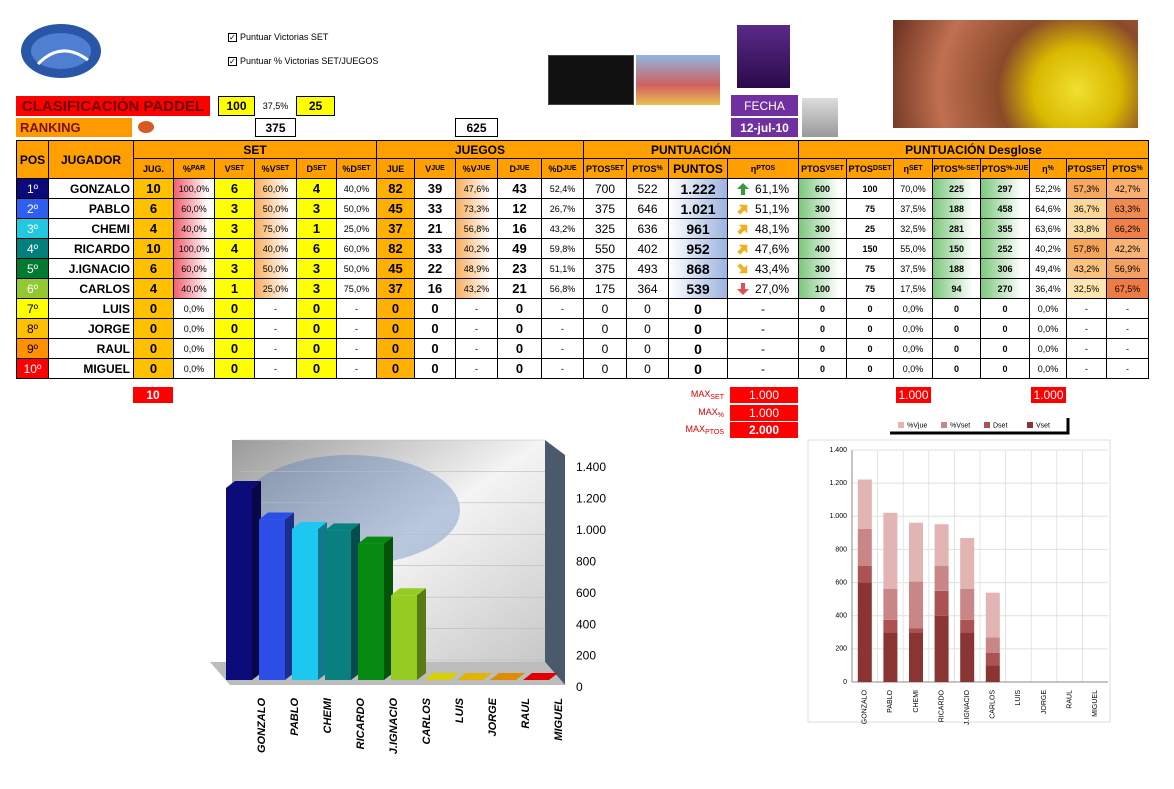 The image size is (1174, 789). I want to click on chart-panel, so click(959, 581).